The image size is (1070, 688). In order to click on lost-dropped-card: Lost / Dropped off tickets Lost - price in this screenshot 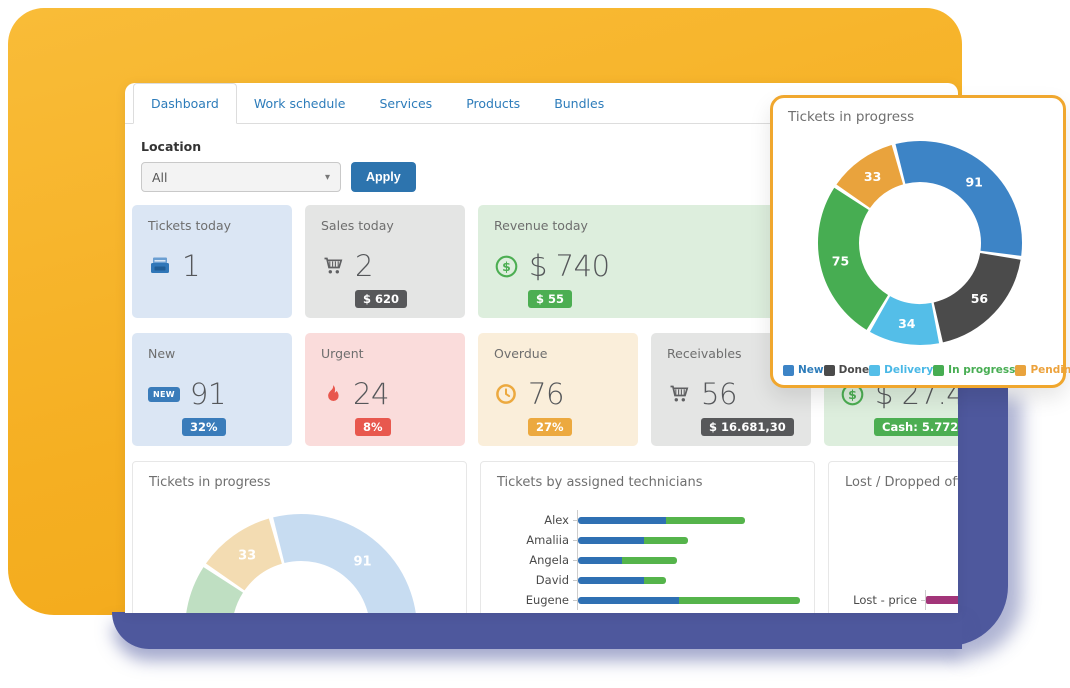, I will do `click(893, 537)`.